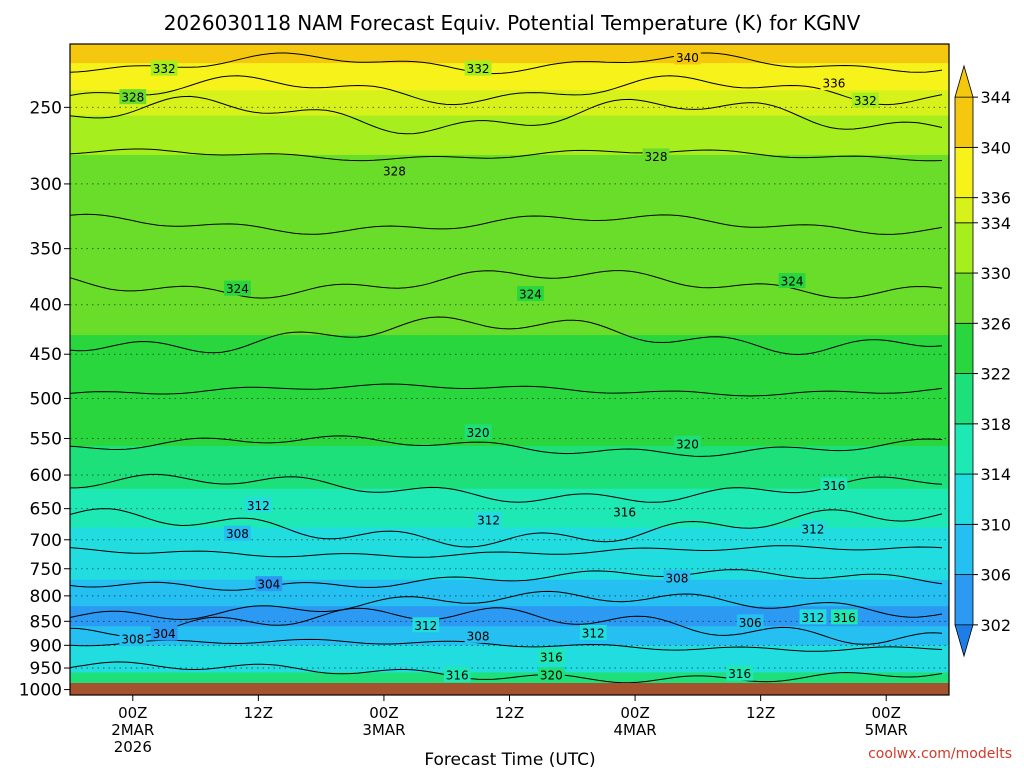 Image resolution: width=1024 pixels, height=768 pixels. What do you see at coordinates (46, 476) in the screenshot?
I see `y-tick-label: 600` at bounding box center [46, 476].